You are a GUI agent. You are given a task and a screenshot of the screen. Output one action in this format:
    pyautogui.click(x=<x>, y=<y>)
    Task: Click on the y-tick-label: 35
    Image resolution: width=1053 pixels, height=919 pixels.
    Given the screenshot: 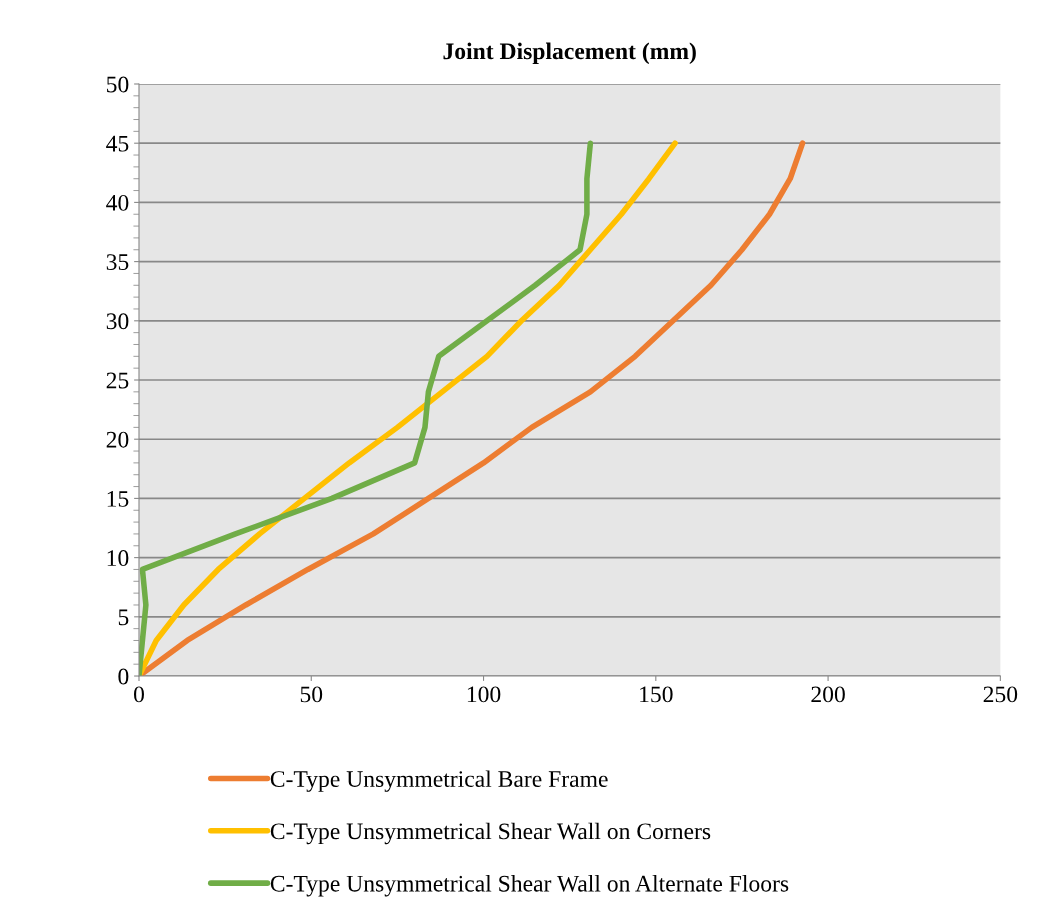 What is the action you would take?
    pyautogui.click(x=117, y=262)
    